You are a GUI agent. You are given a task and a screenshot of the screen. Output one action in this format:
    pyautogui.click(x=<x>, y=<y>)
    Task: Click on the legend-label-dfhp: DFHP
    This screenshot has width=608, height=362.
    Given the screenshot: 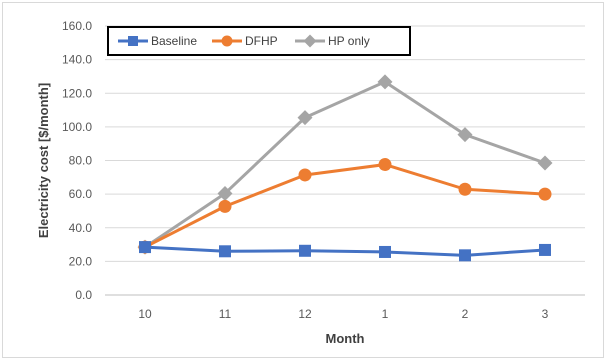 What is the action you would take?
    pyautogui.click(x=261, y=41)
    